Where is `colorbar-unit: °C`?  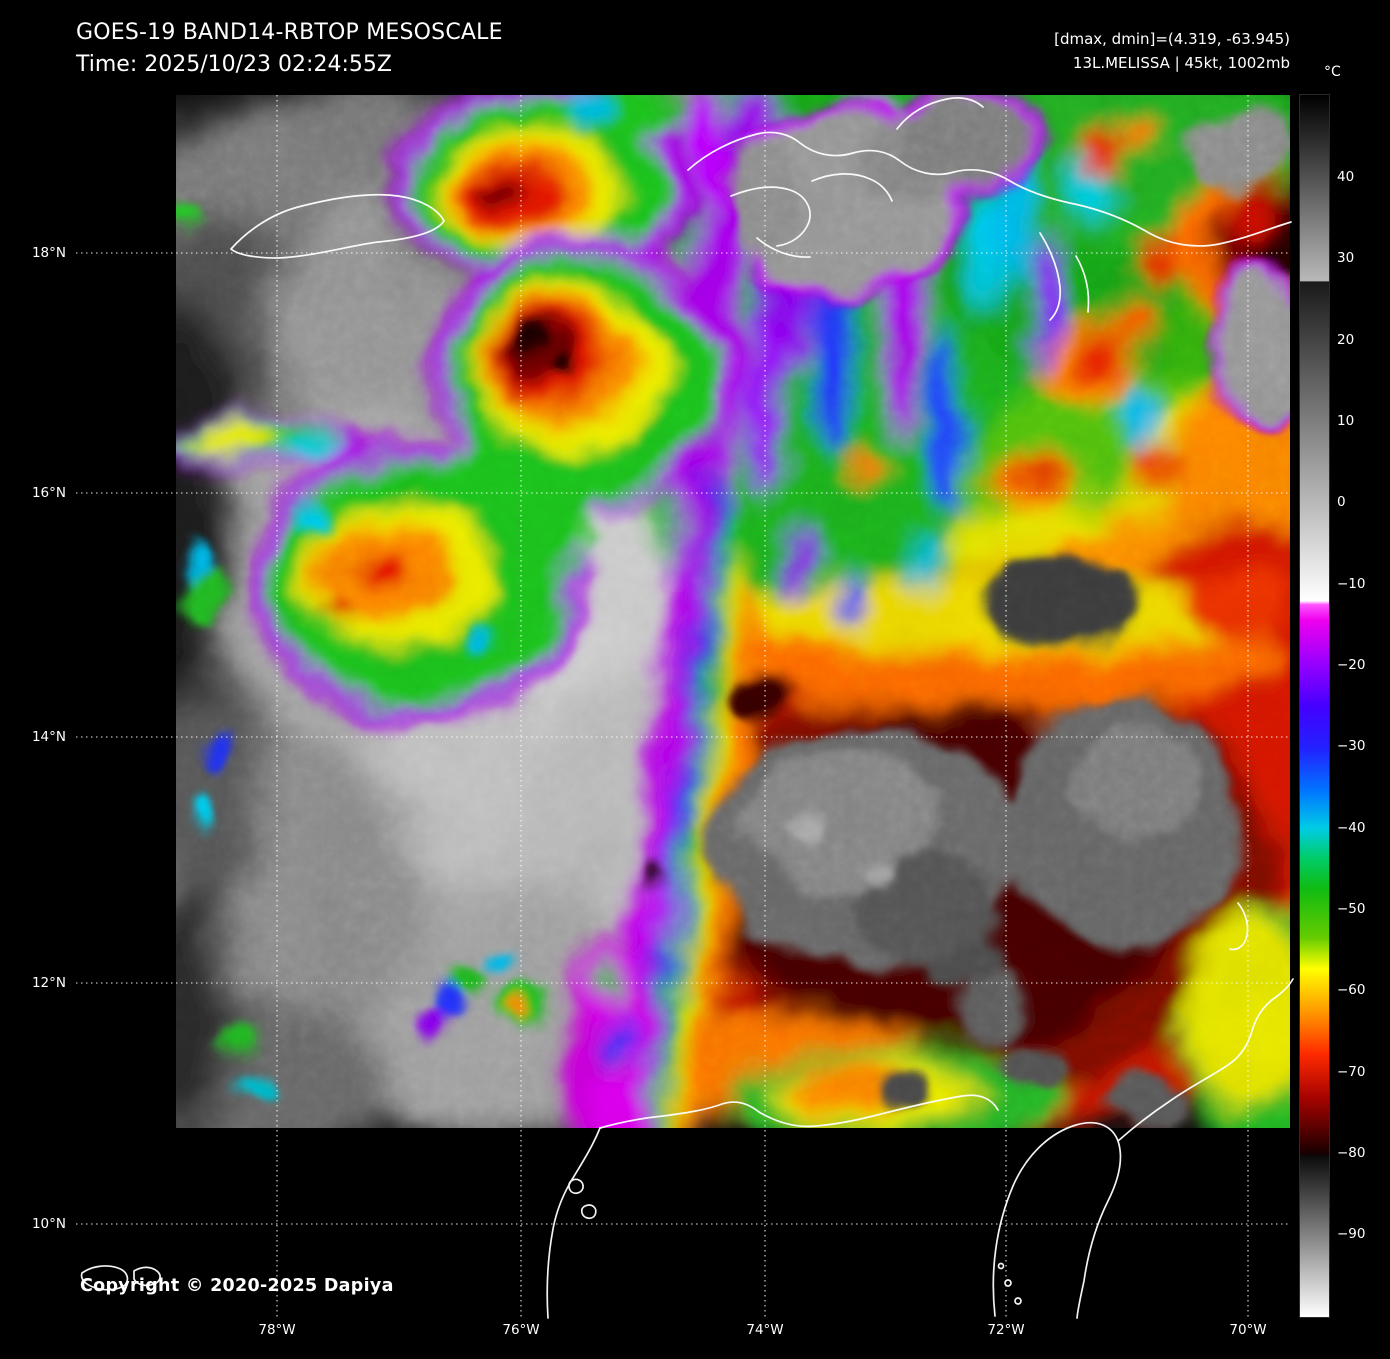 colorbar-unit: °C is located at coordinates (1332, 72).